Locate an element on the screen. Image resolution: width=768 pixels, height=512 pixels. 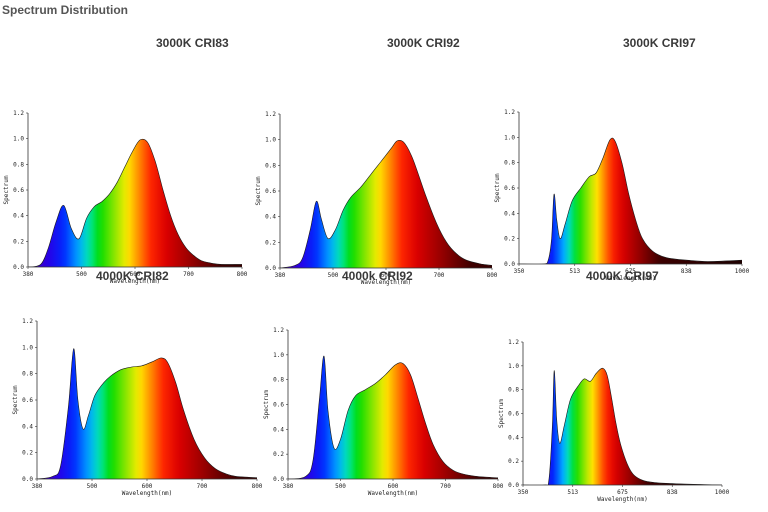
x-tick-label: 838 is located at coordinates (686, 271).